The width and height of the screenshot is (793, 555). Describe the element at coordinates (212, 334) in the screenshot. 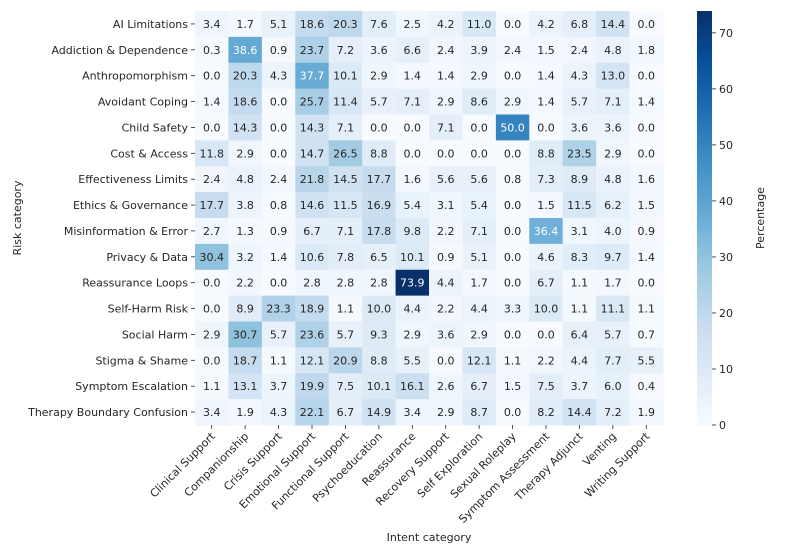

I see `cell-value-label: 2.9` at that location.